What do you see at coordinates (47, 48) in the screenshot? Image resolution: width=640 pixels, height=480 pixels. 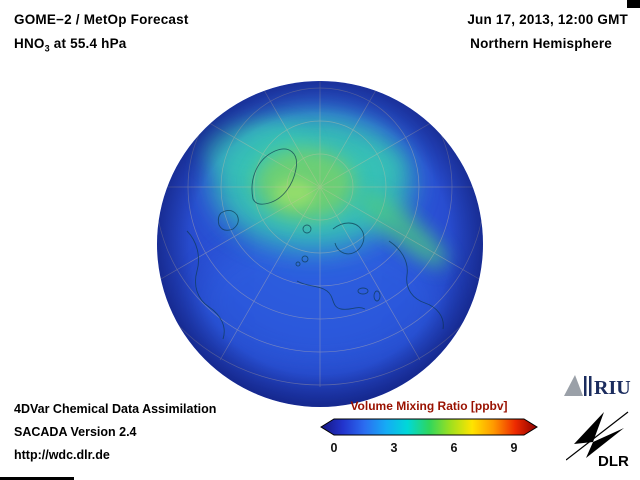 I see `species-subscript: 3` at bounding box center [47, 48].